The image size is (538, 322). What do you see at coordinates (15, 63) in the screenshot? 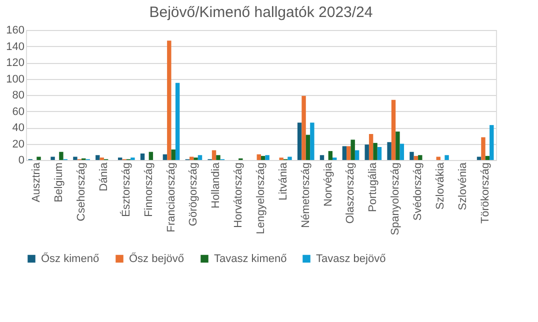
I see `y-tick-label: 120` at bounding box center [15, 63].